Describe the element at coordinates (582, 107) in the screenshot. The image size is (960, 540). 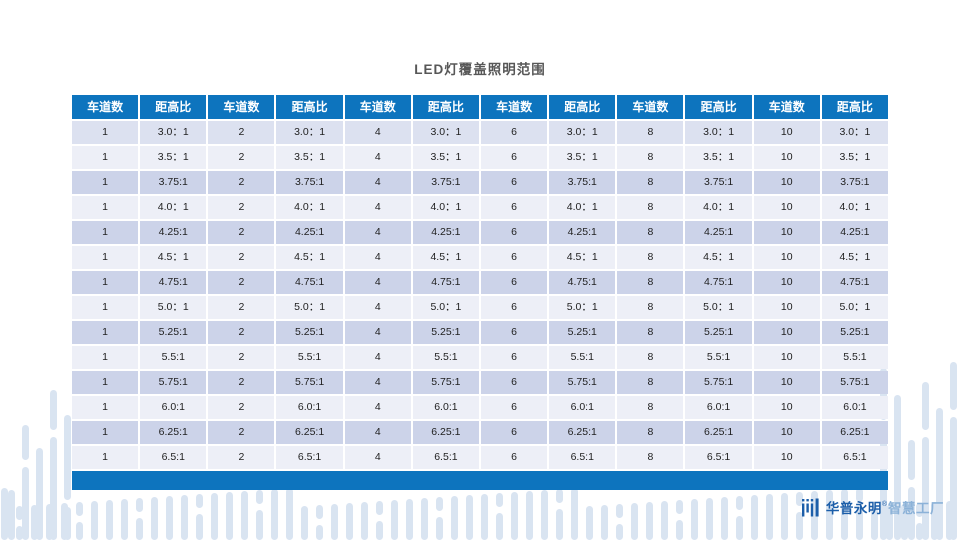
I see `header-cell-ratio: 距高比` at that location.